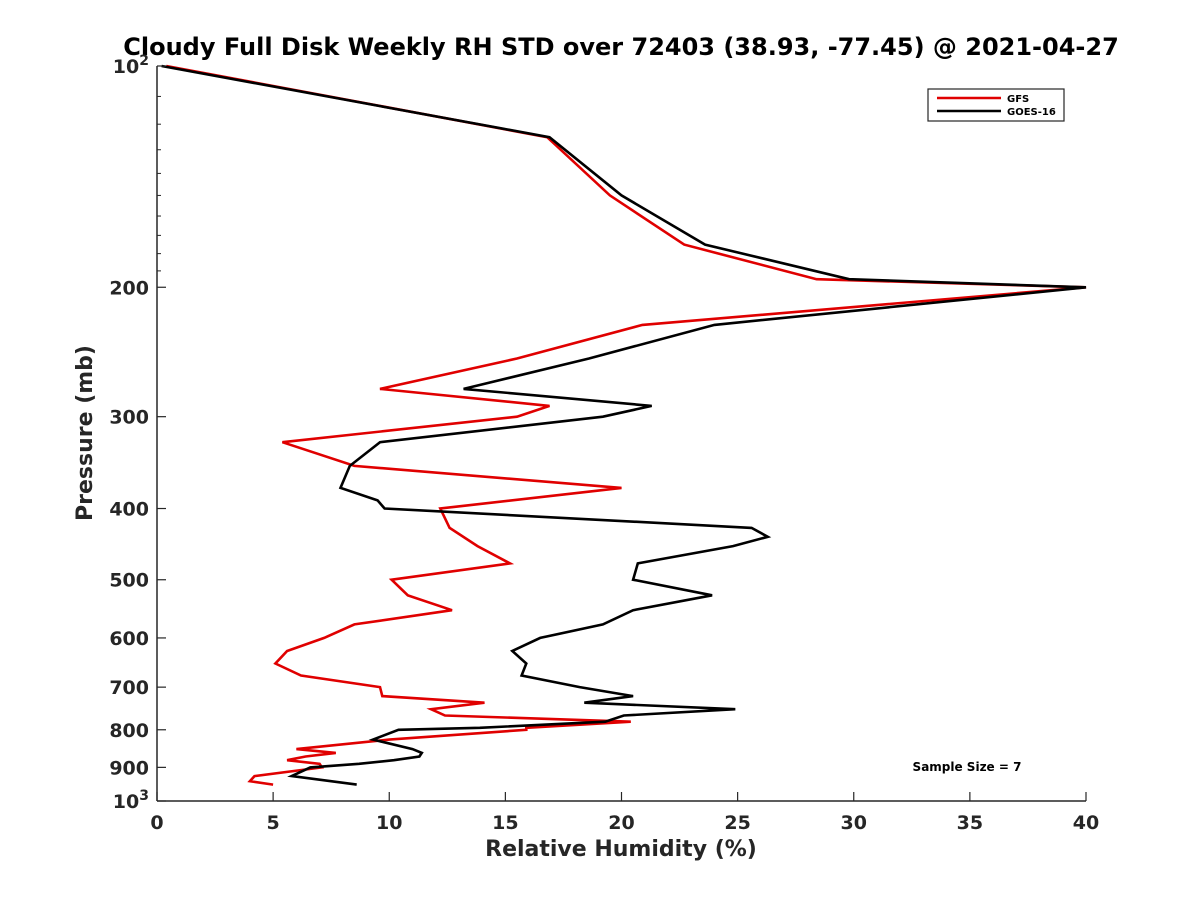  I want to click on x-axis-label: Relative Humidity (%), so click(621, 849).